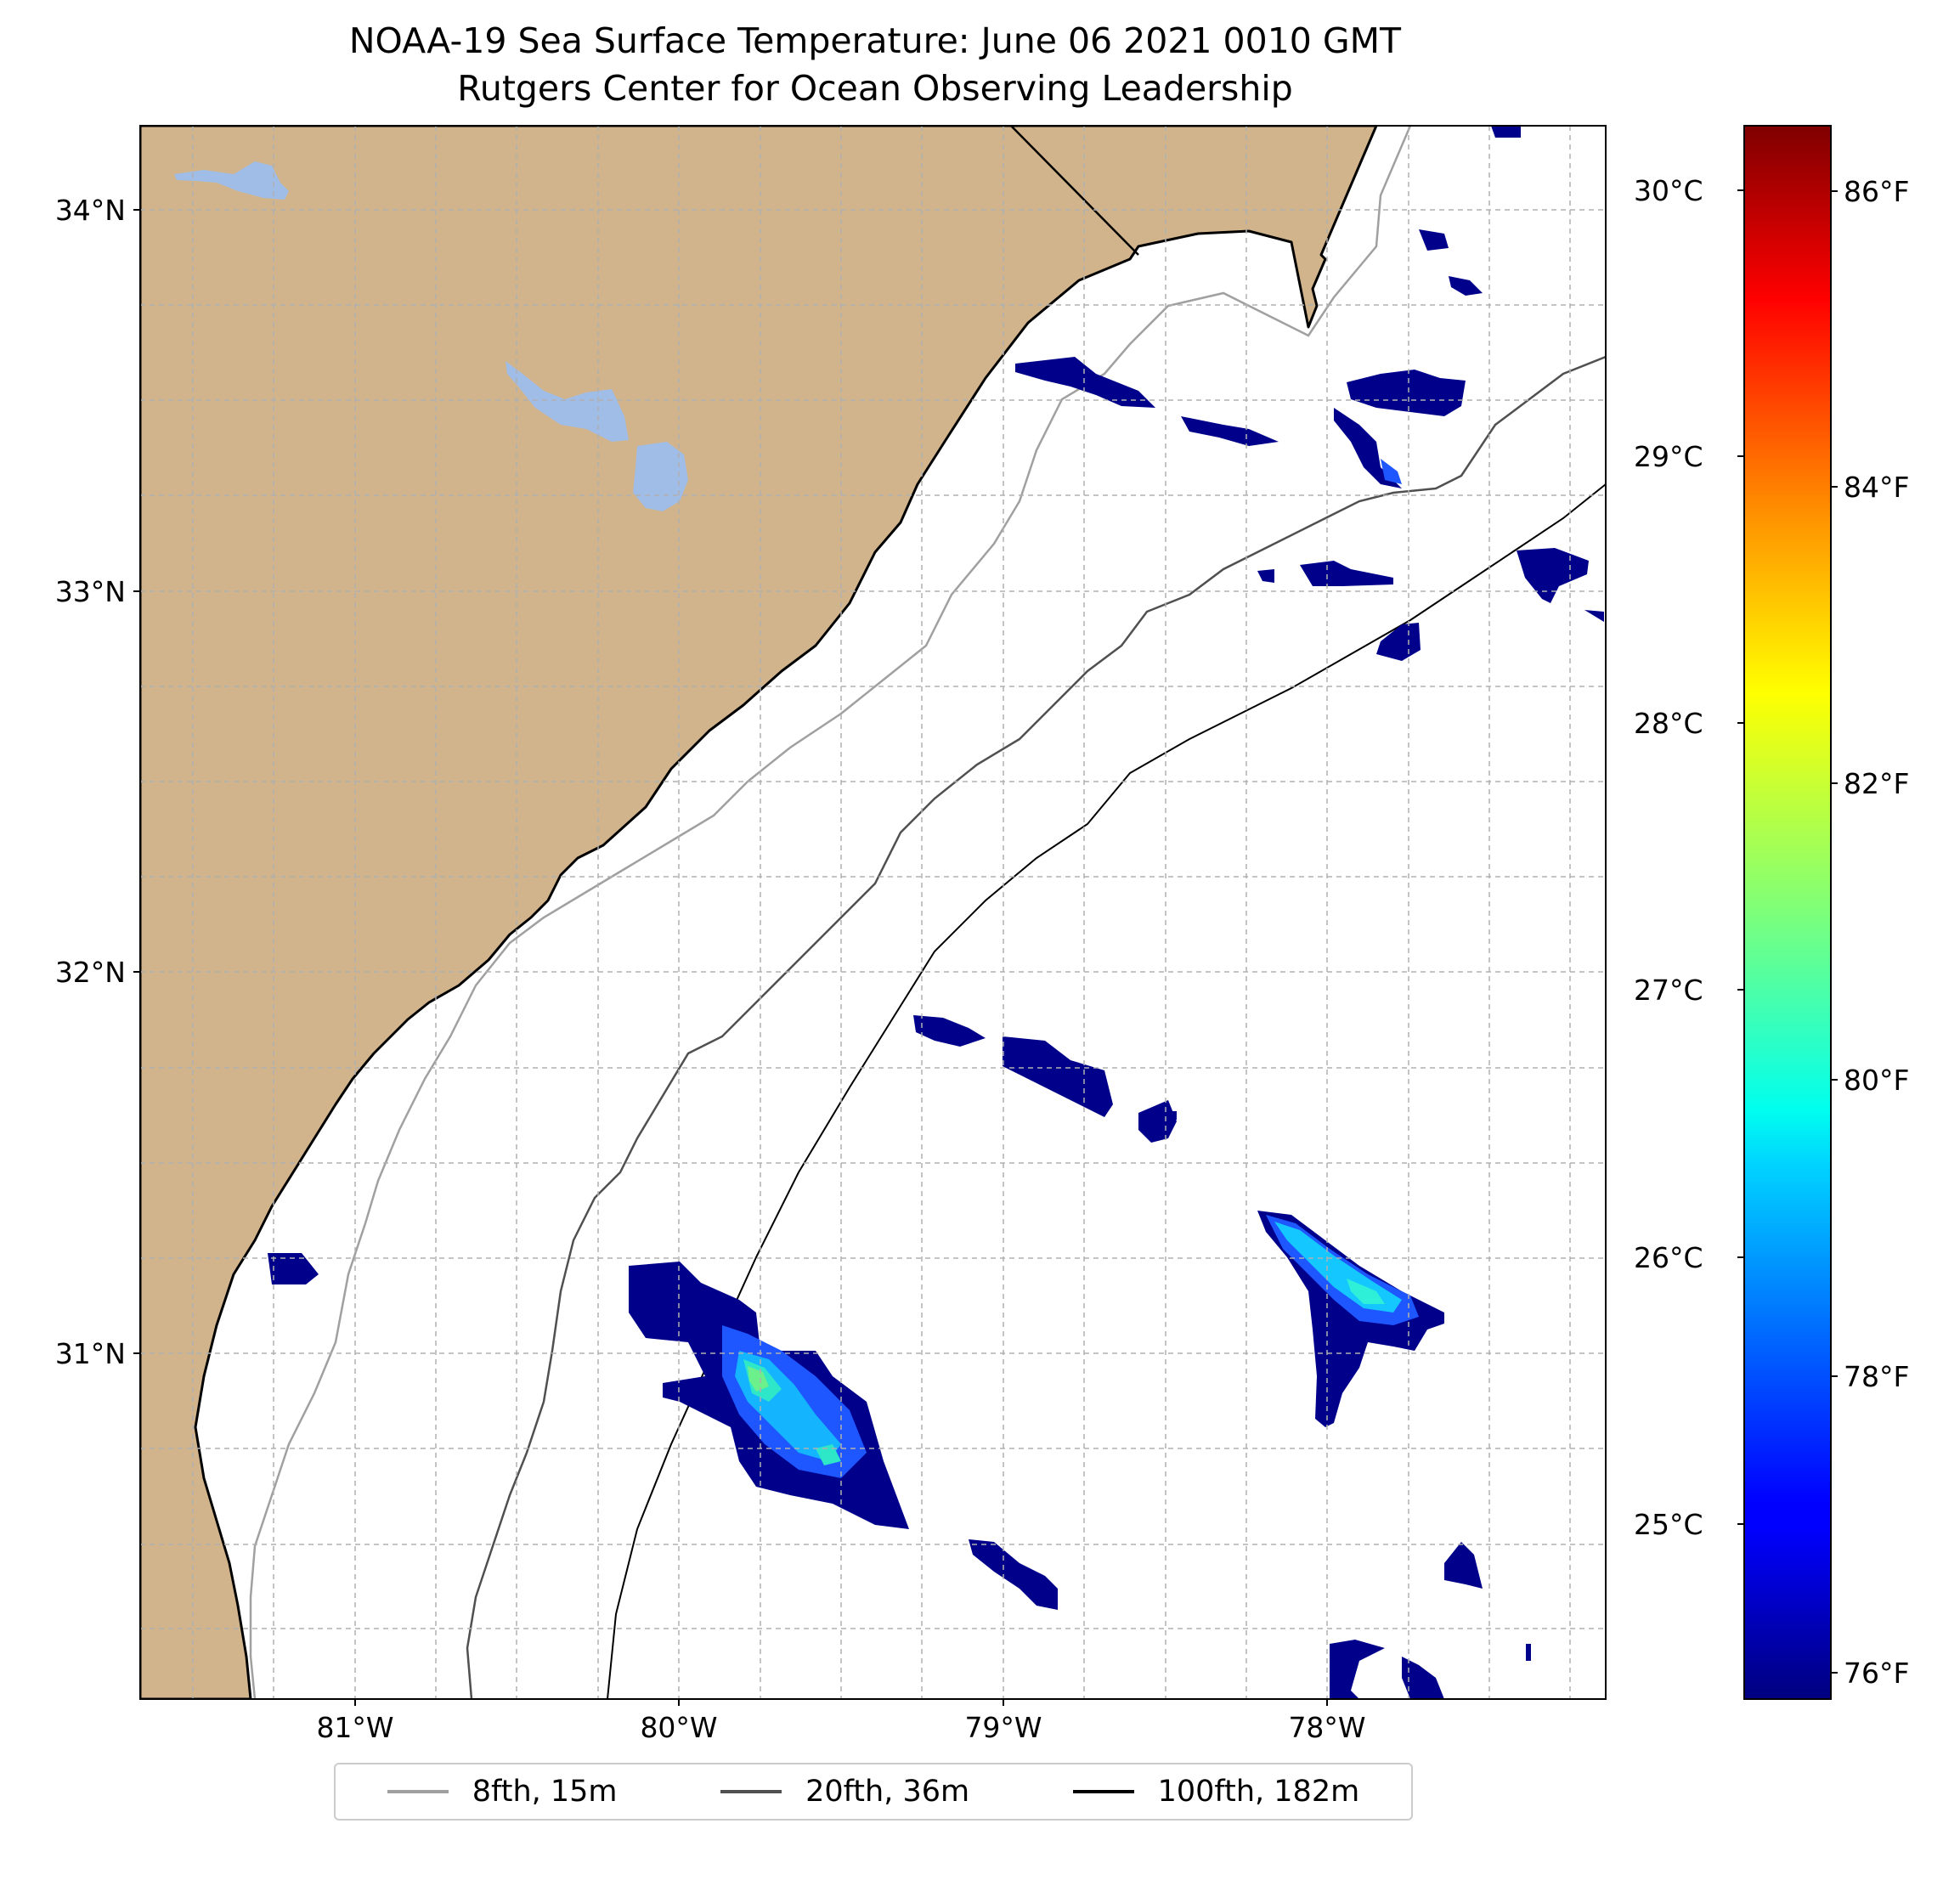 The image size is (1960, 1880). What do you see at coordinates (1876, 191) in the screenshot?
I see `colorbar-fahrenheit-label: 86°F` at bounding box center [1876, 191].